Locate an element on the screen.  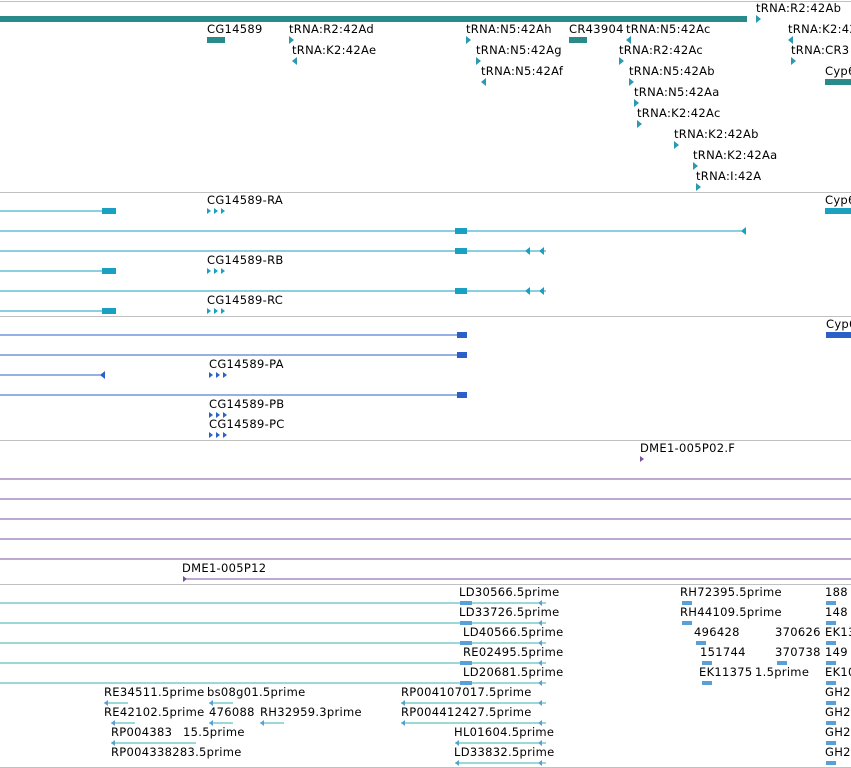
est-label: 151744 is located at coordinates (723, 652).